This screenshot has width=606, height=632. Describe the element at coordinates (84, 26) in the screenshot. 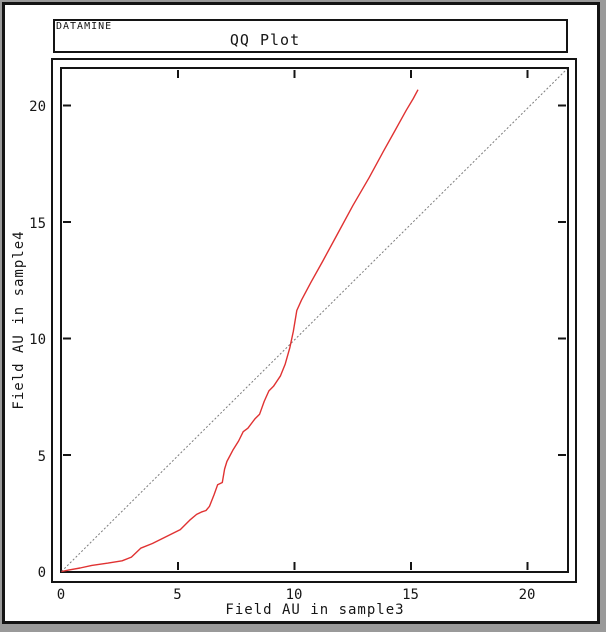

I see `brand-label: DATAMINE` at that location.